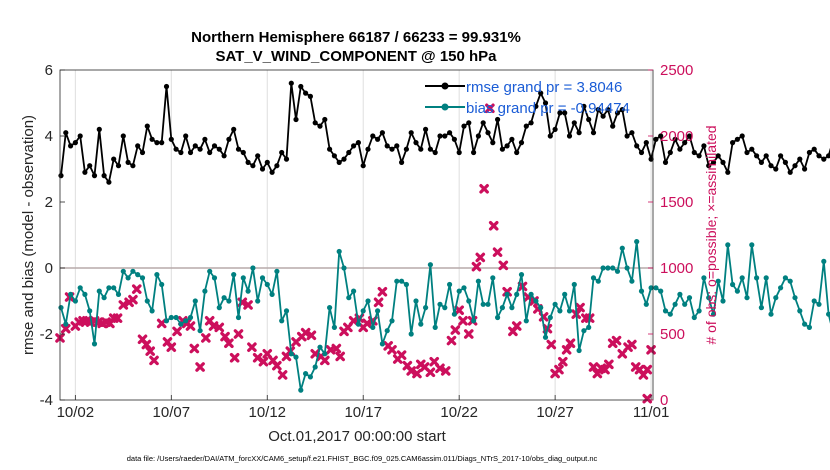 The image size is (830, 470). What do you see at coordinates (28, 235) in the screenshot?
I see `y-axis-label: rmse and bias (model - observation)` at bounding box center [28, 235].